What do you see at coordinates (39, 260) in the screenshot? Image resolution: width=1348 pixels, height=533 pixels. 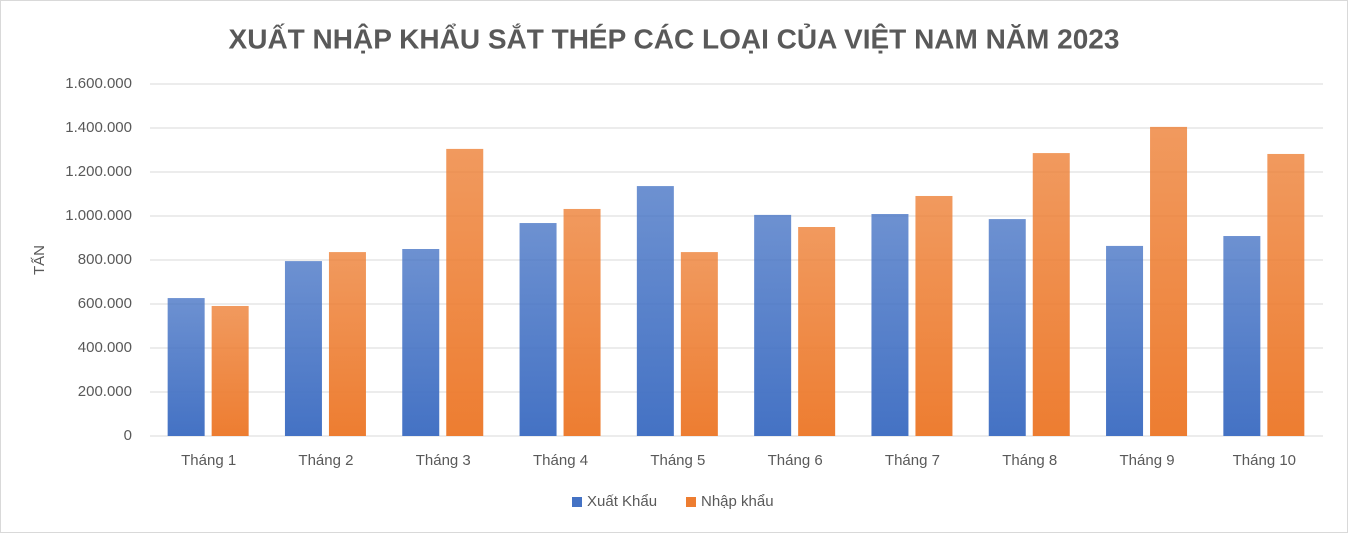 I see `y-axis-label: TẤN` at bounding box center [39, 260].